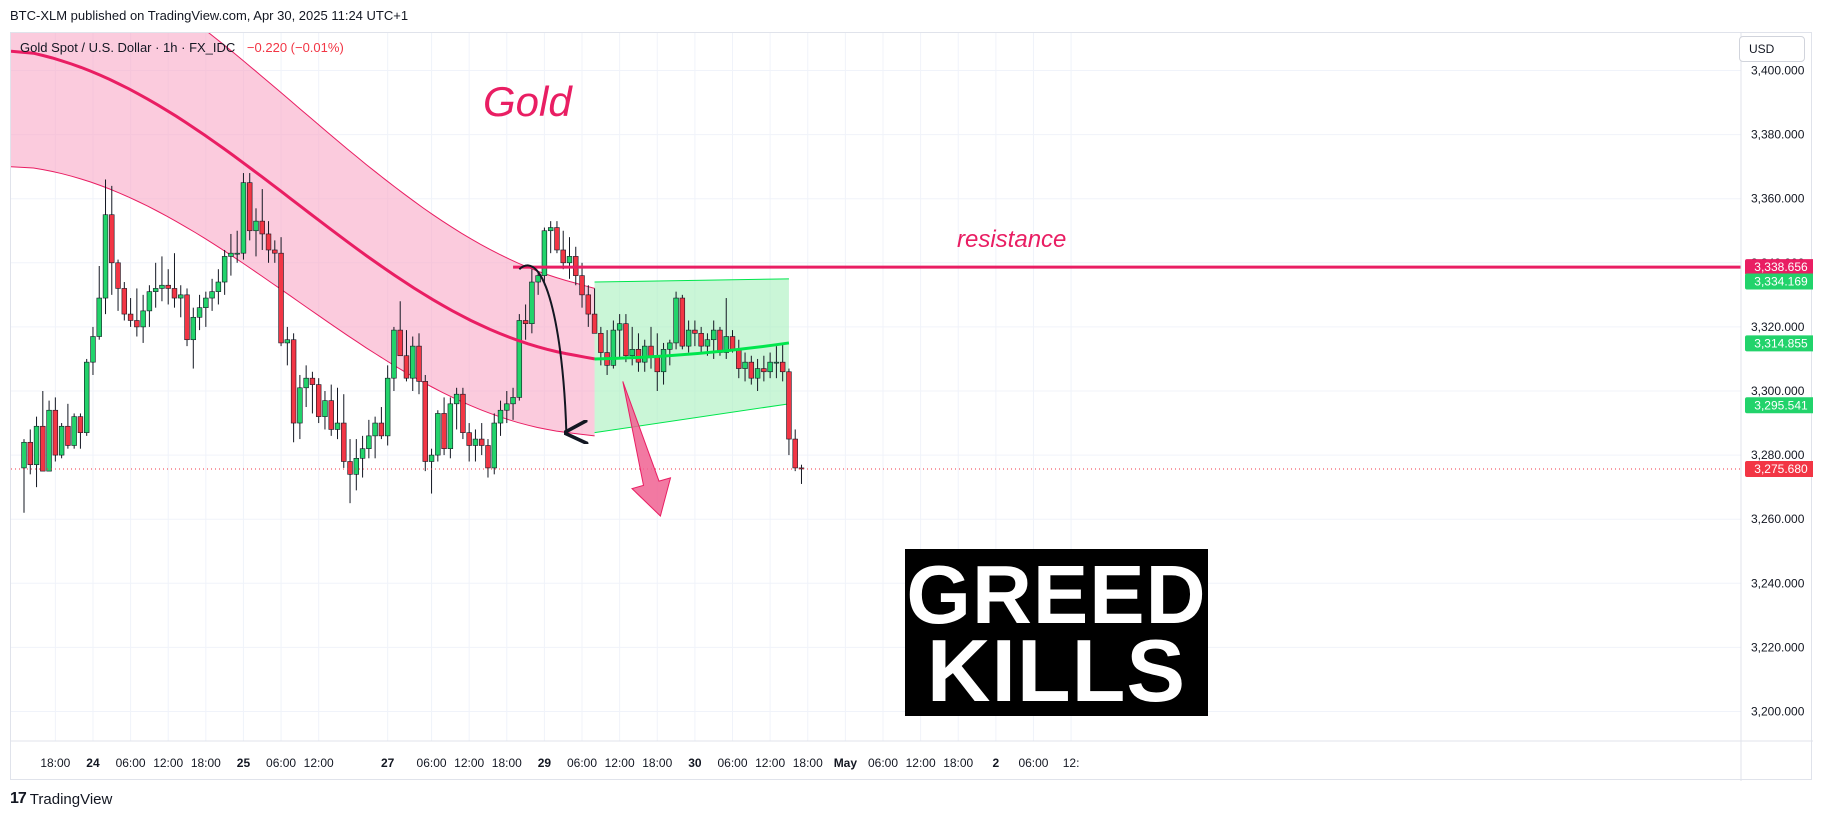  I want to click on x-tick-label: 2, so click(996, 763).